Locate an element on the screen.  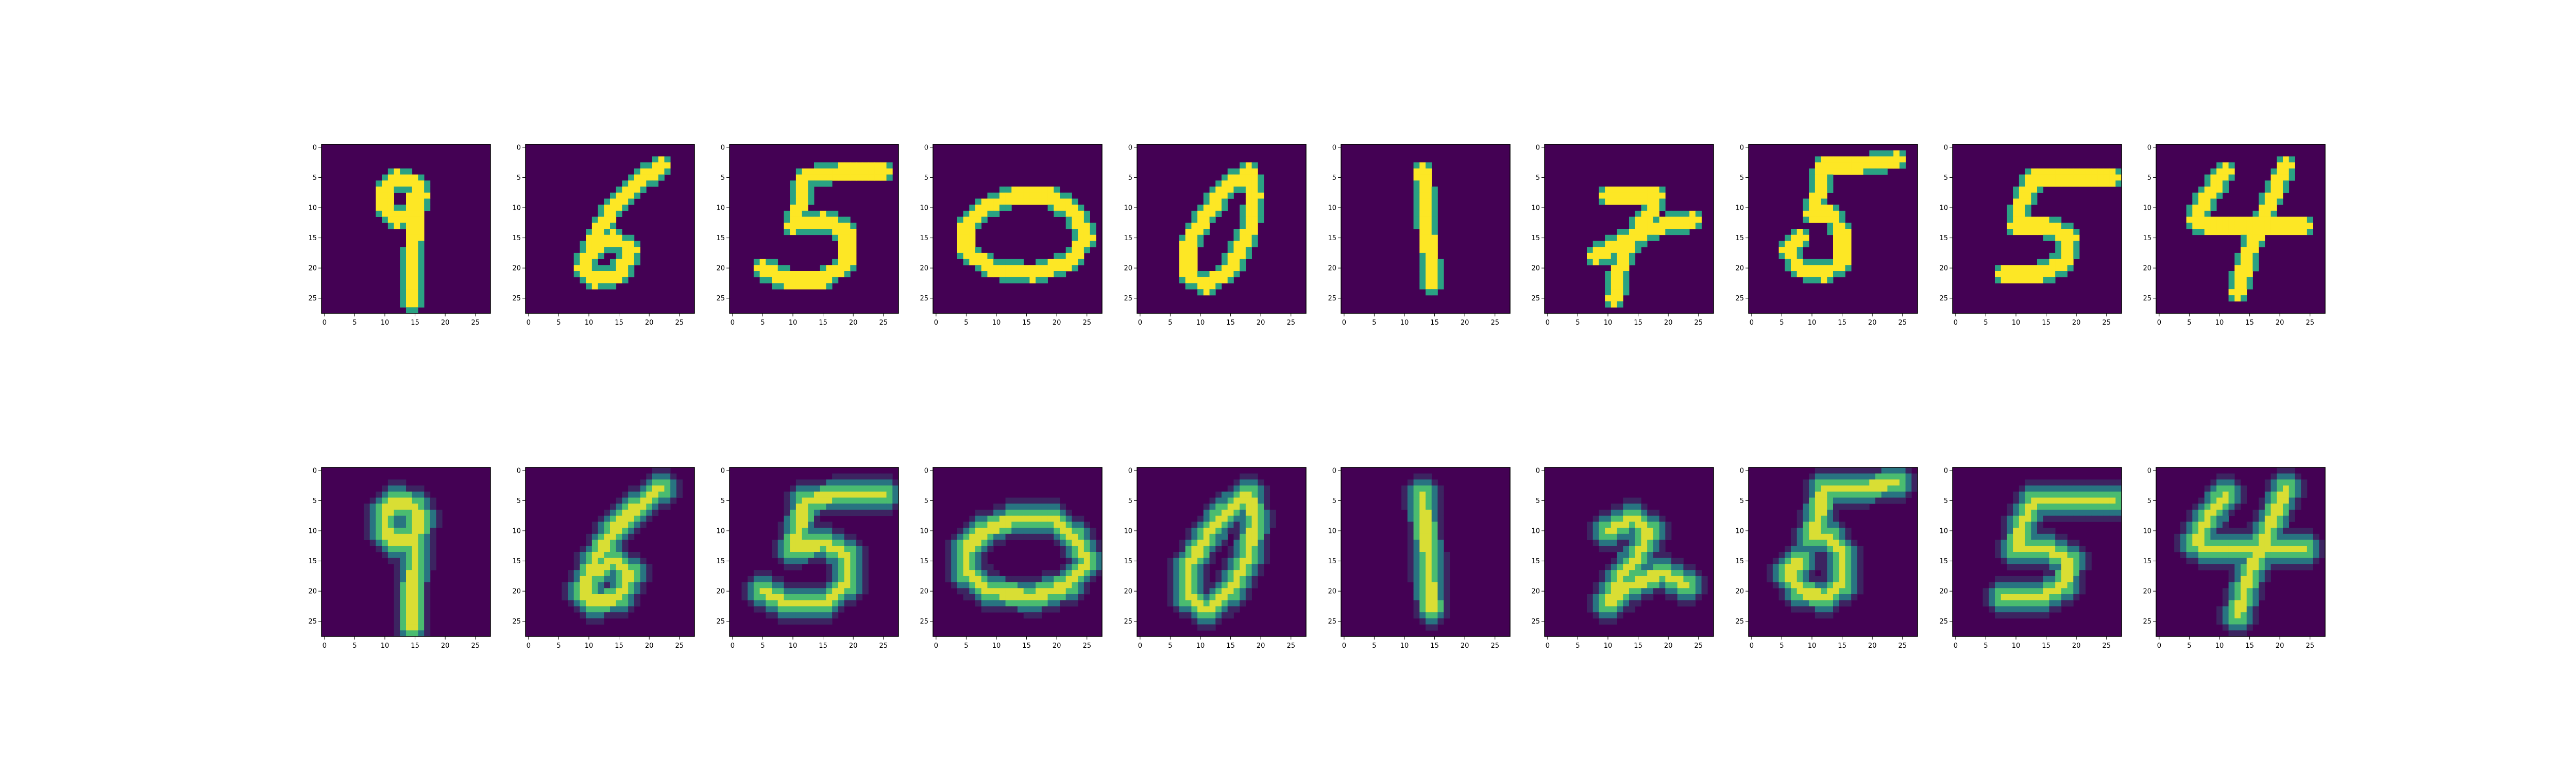
y-tick-label: 0 is located at coordinates (1742, 148).